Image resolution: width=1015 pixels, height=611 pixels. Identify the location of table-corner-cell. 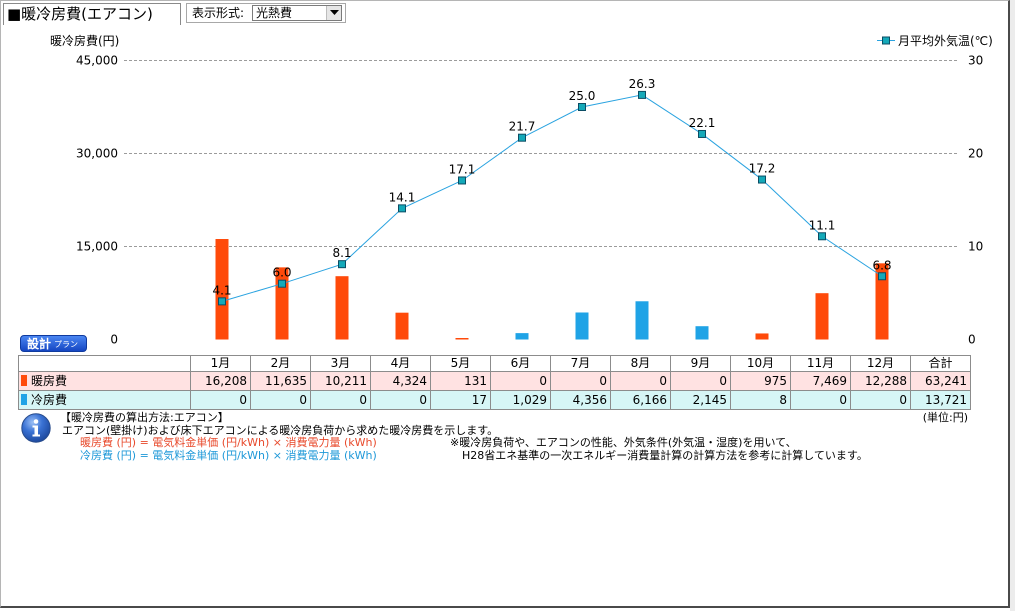
(104, 363).